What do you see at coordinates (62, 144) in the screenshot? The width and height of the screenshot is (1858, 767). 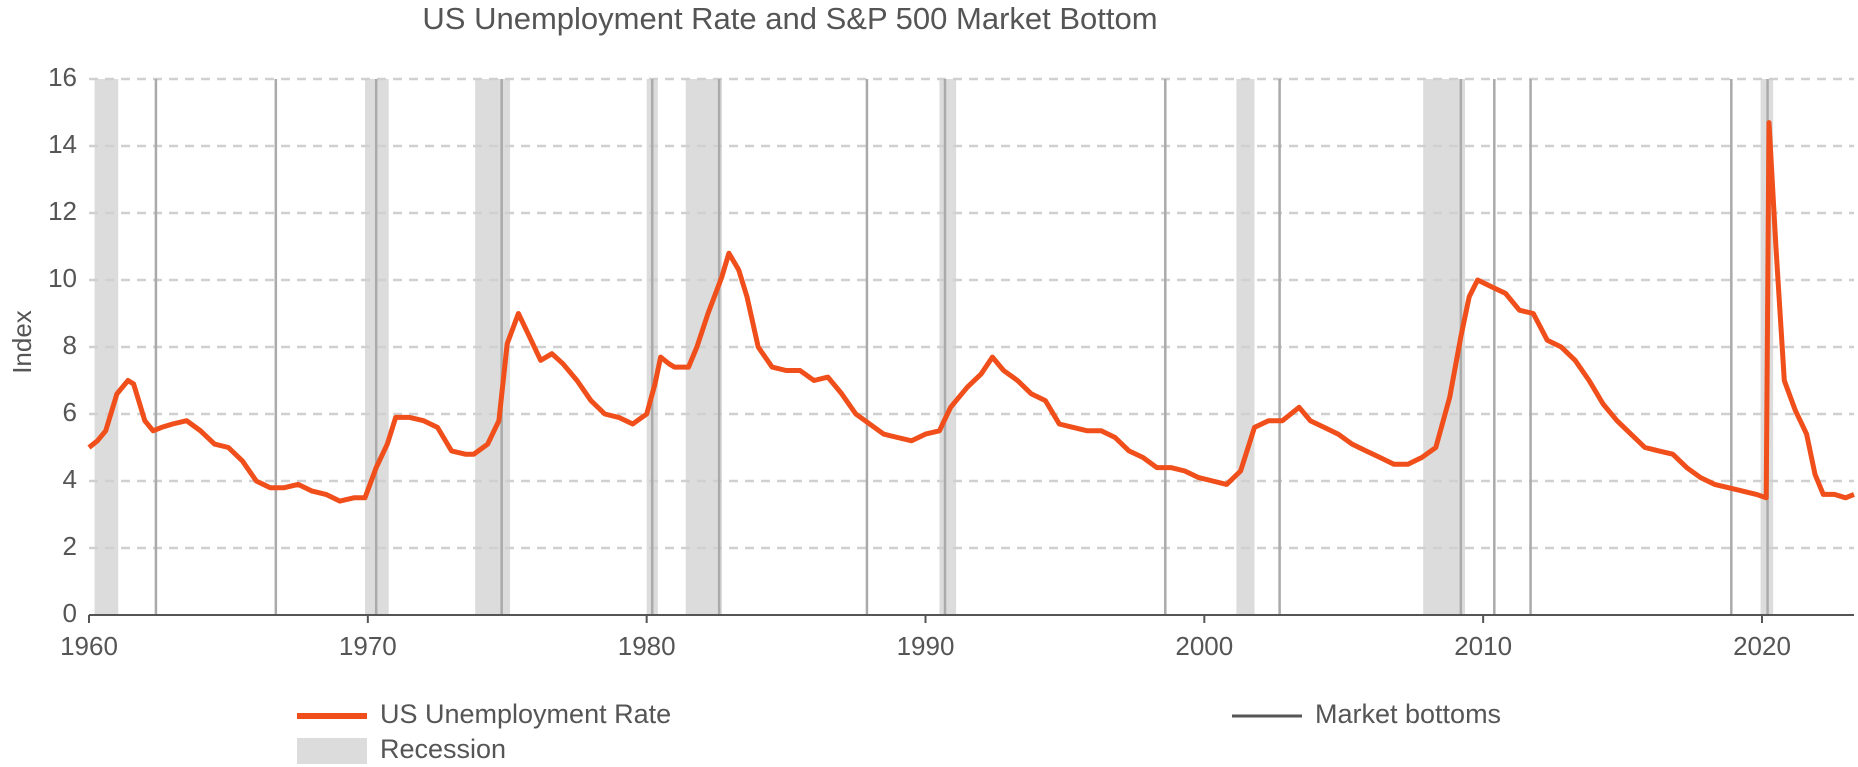 I see `y-tick-label: 14` at bounding box center [62, 144].